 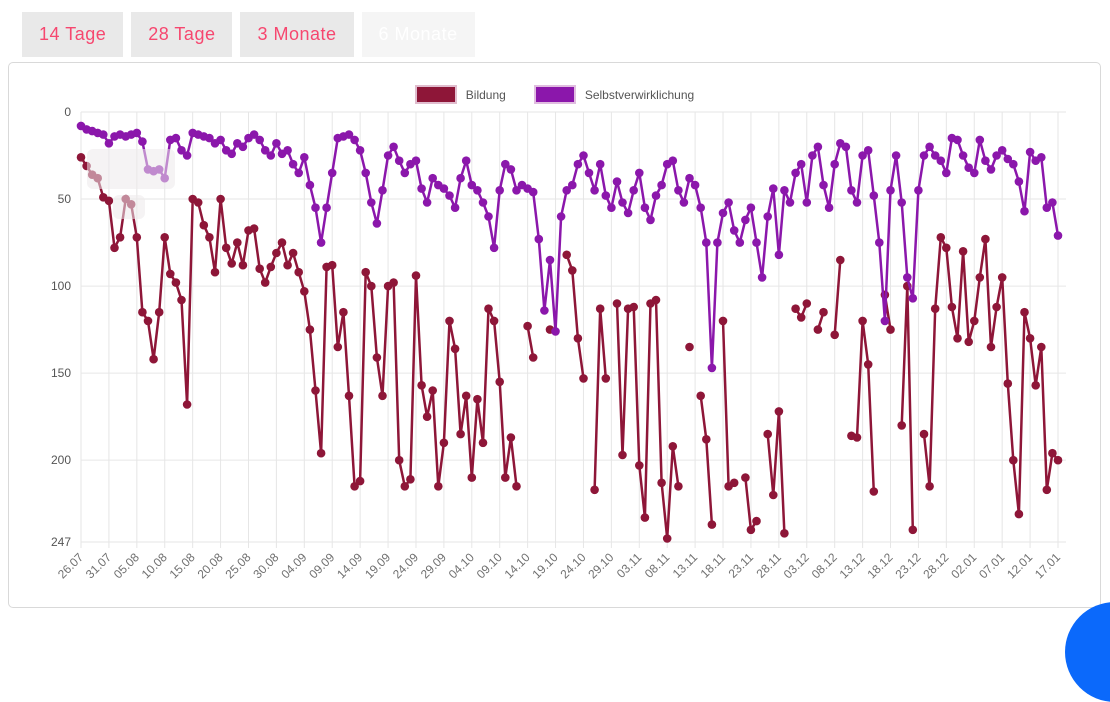 I want to click on svg-text: 20.08, so click(x=210, y=565).